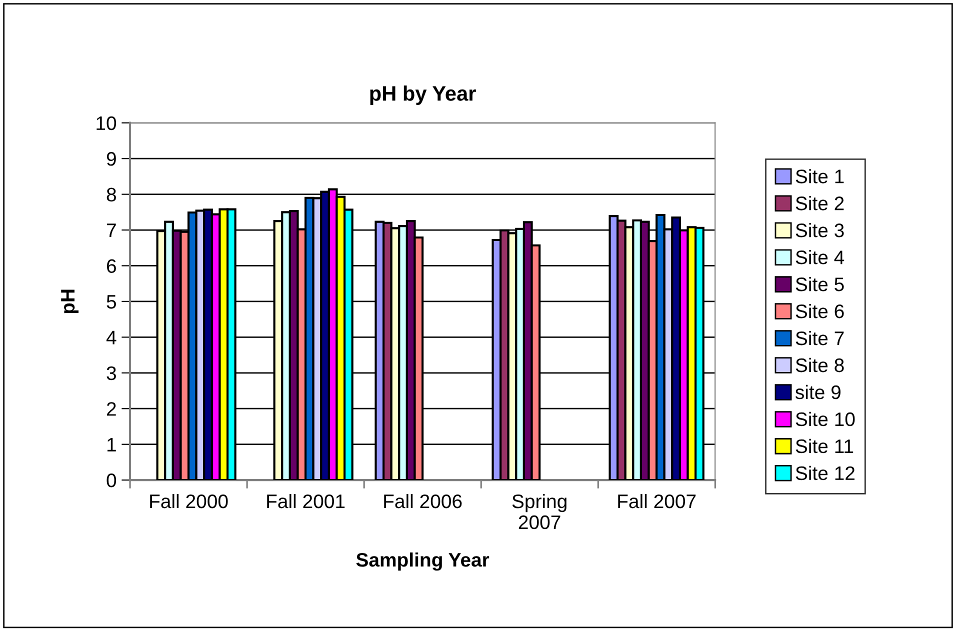 The image size is (956, 630). What do you see at coordinates (111, 337) in the screenshot?
I see `y-tick-label: 4` at bounding box center [111, 337].